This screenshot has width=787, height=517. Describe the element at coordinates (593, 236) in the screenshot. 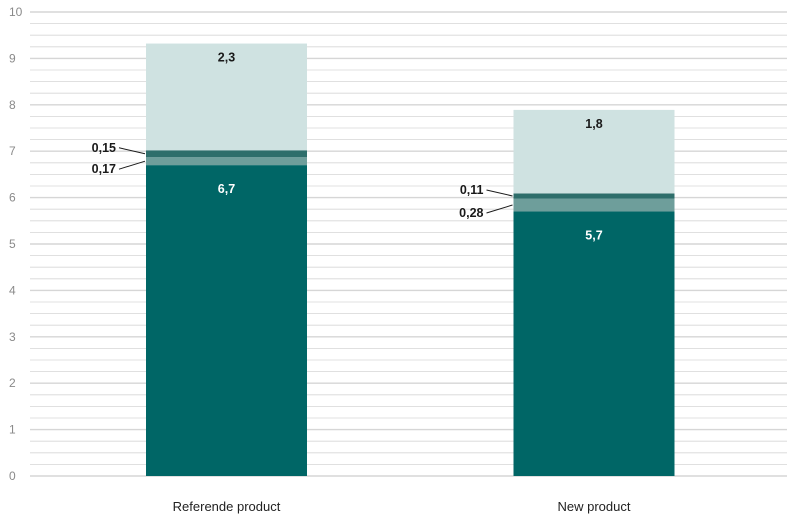

I see `data-label: 5,7` at that location.